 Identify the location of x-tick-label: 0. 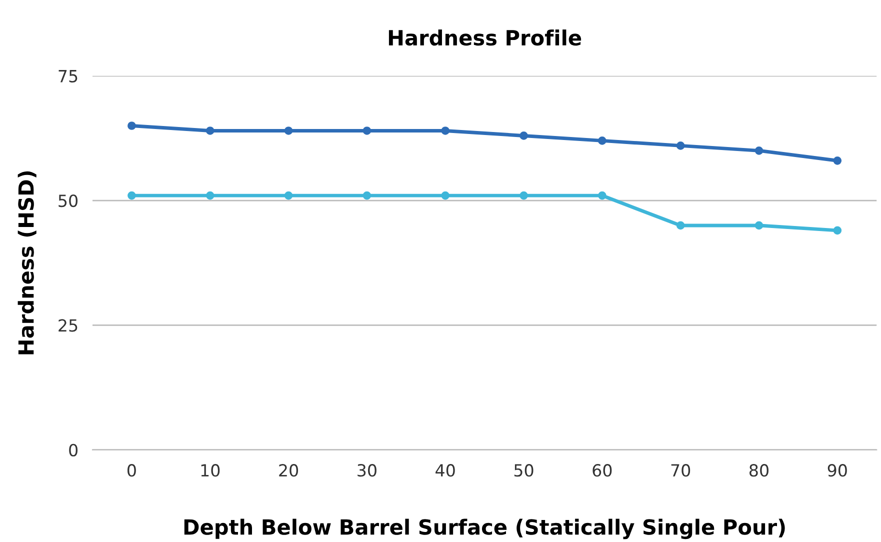
(132, 470).